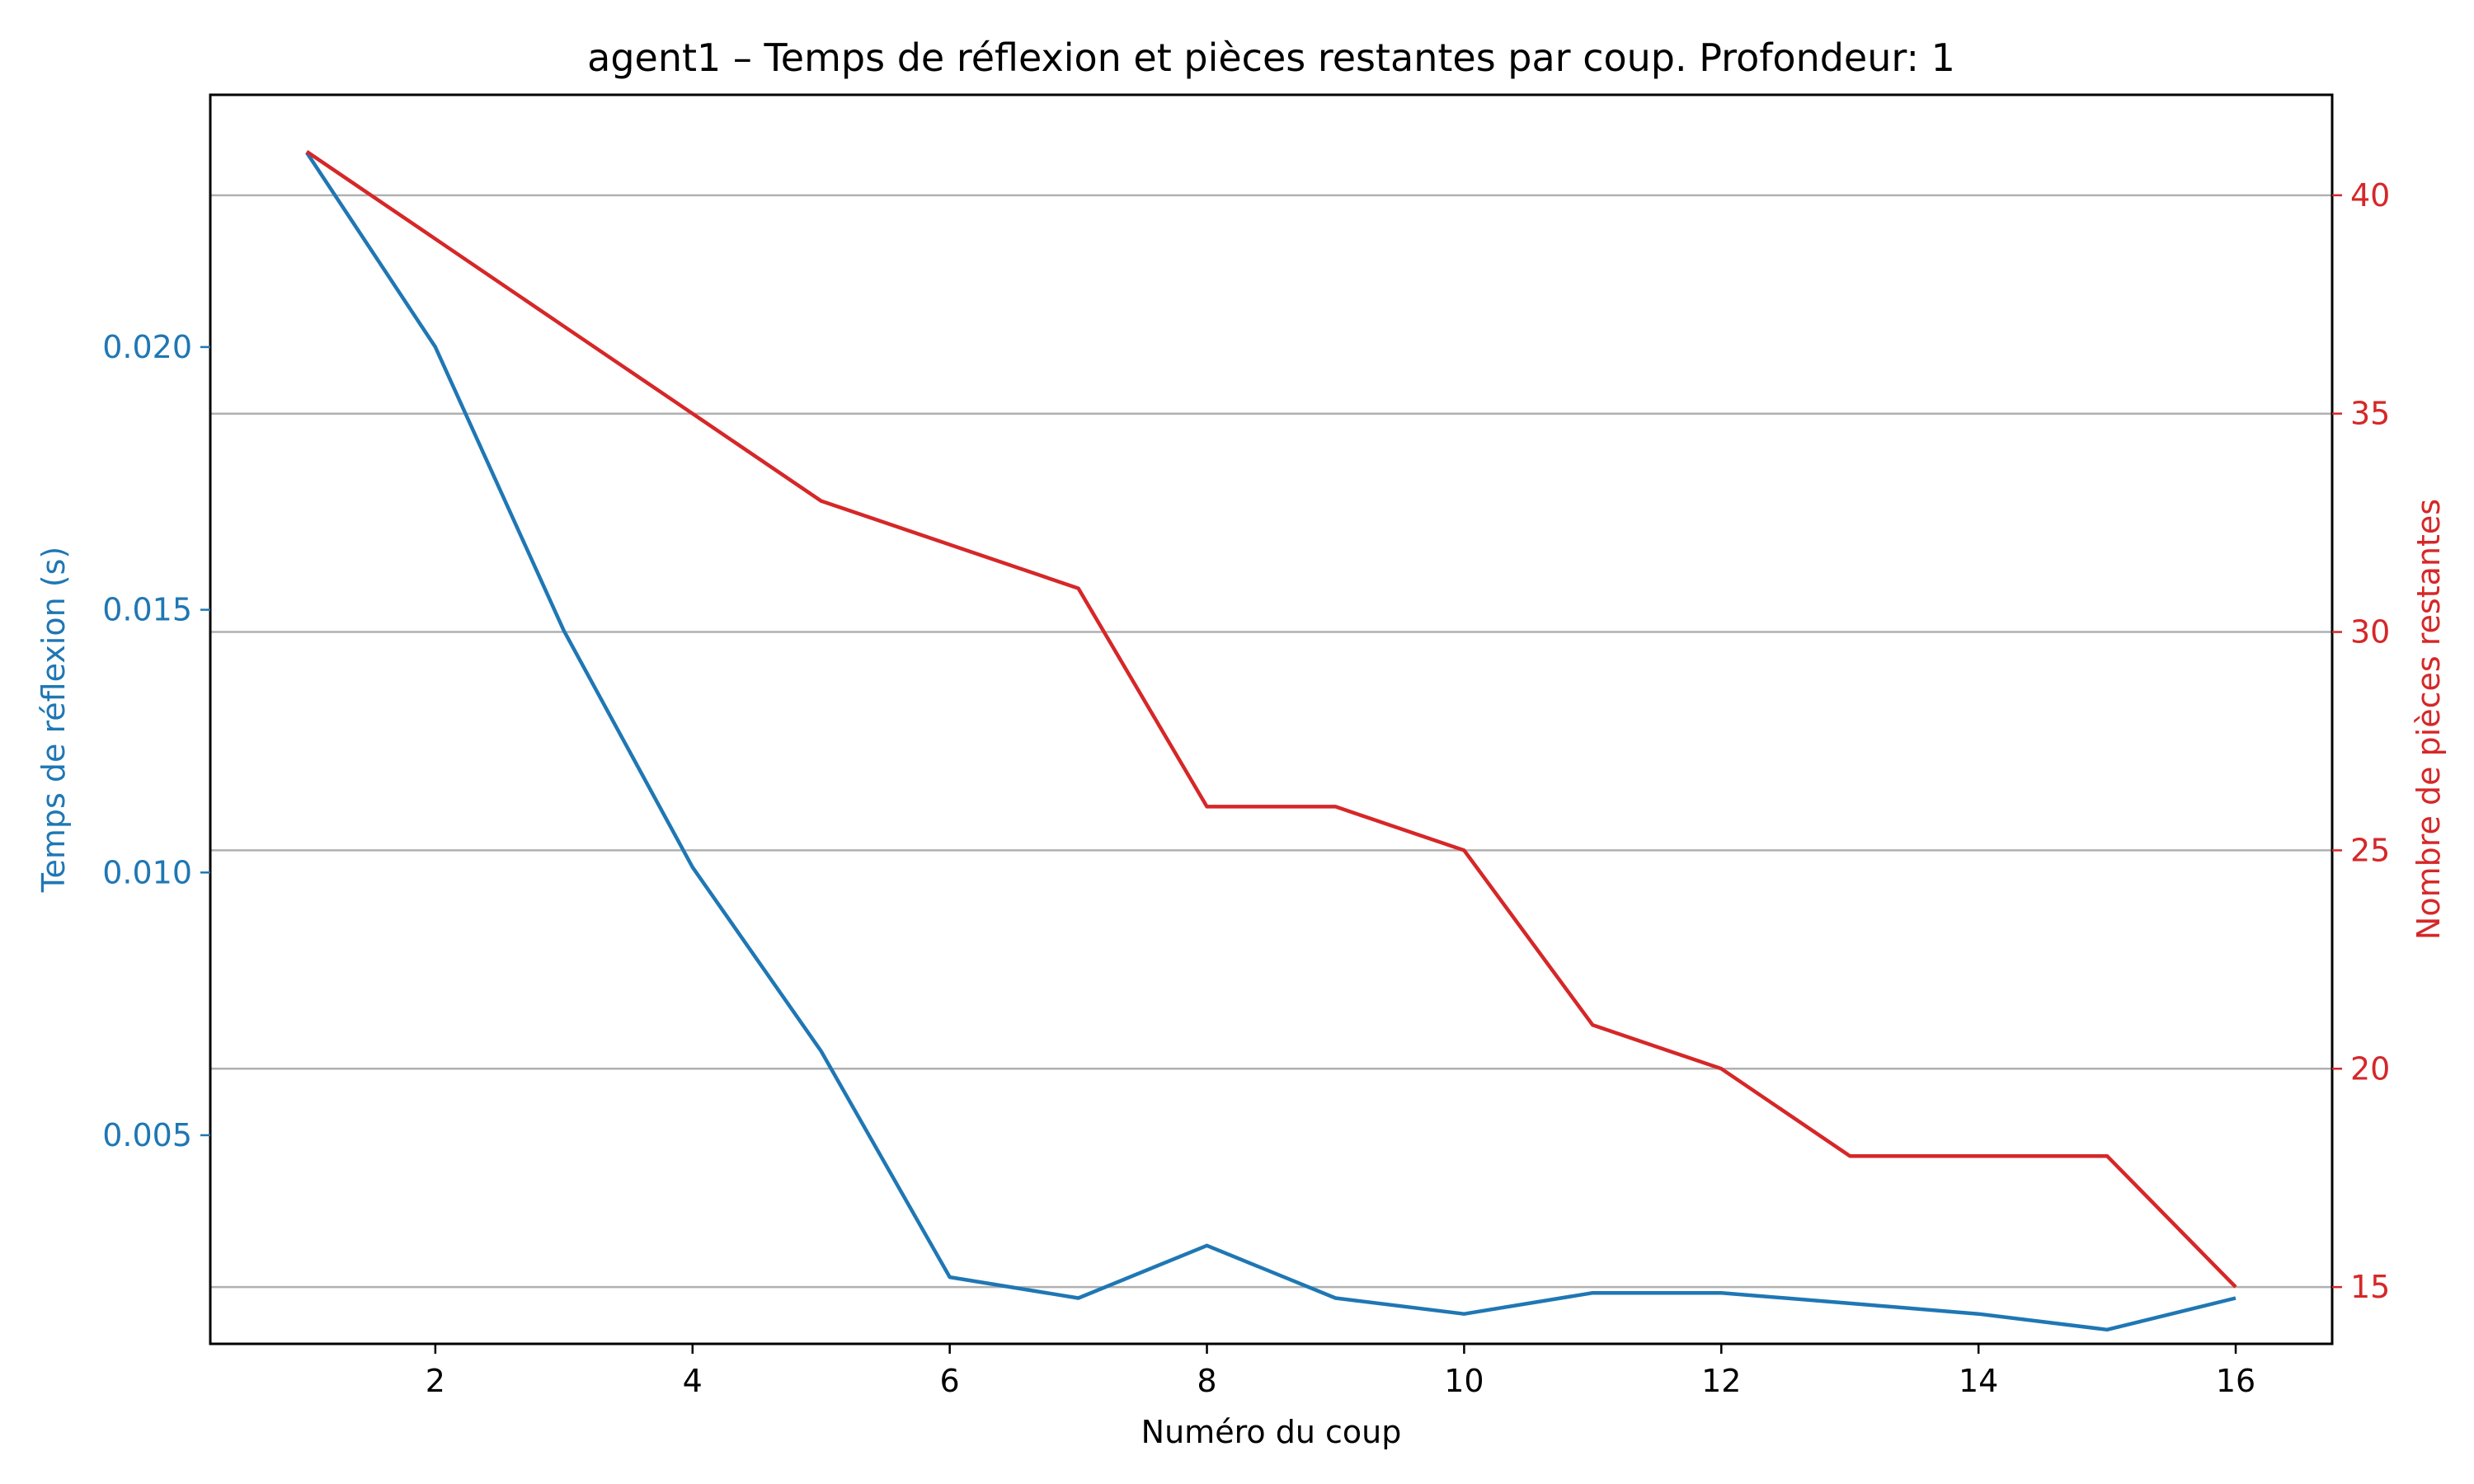 The image size is (2474, 1484). What do you see at coordinates (2370, 414) in the screenshot?
I see `y-right-tick-label: 35` at bounding box center [2370, 414].